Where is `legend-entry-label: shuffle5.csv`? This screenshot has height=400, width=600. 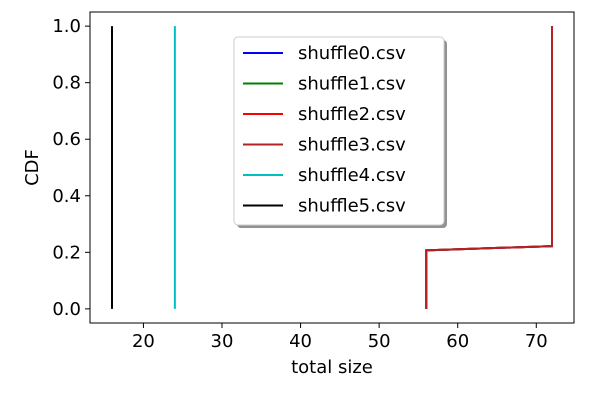 legend-entry-label: shuffle5.csv is located at coordinates (352, 206).